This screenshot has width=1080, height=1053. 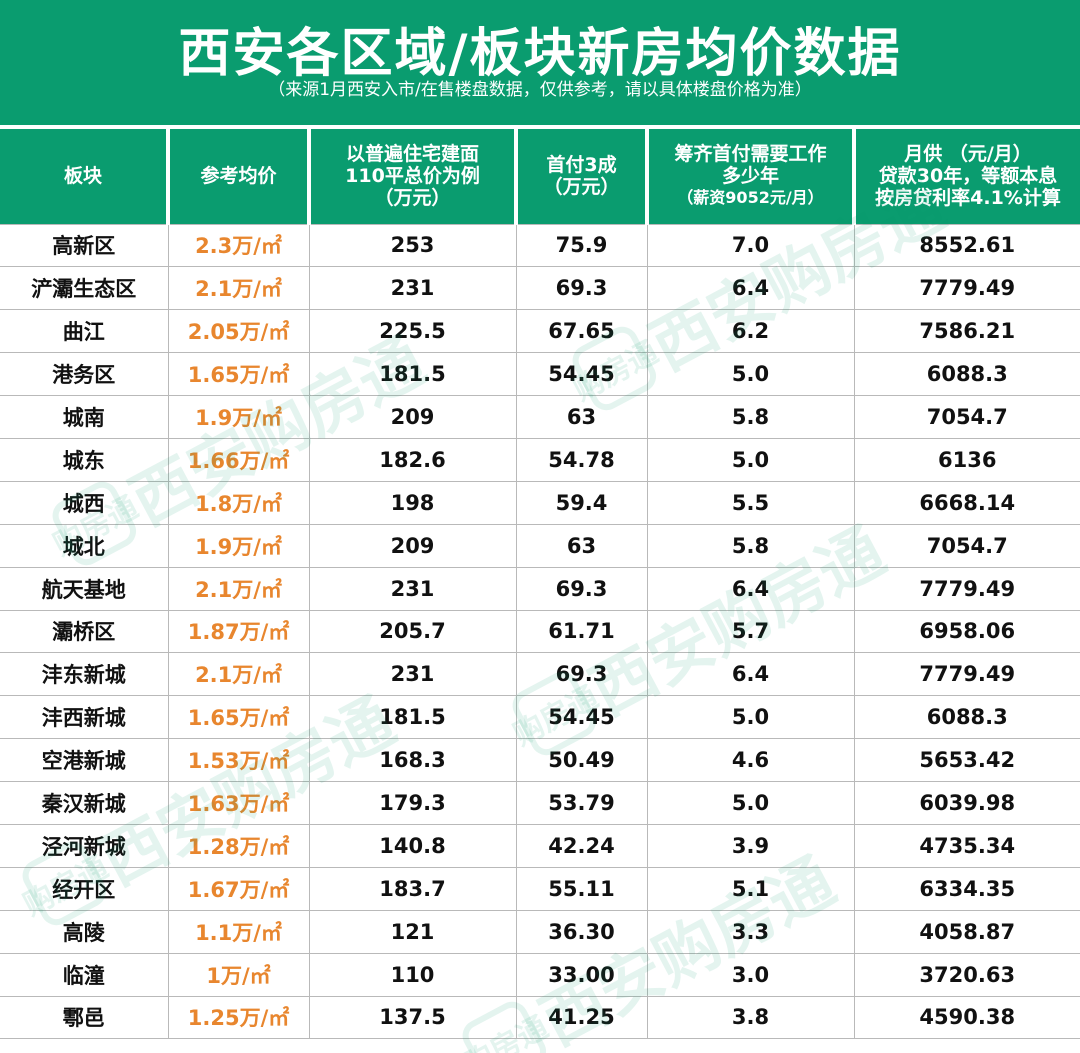 What do you see at coordinates (581, 674) in the screenshot?
I see `cell-down-payment: 69.3` at bounding box center [581, 674].